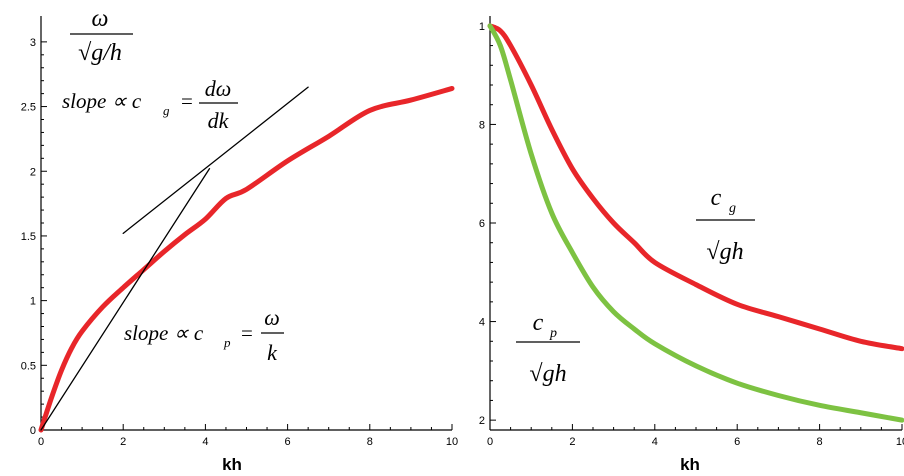 This screenshot has height=476, width=904. Describe the element at coordinates (548, 348) in the screenshot. I see `right-cp-annotation: c p √gh` at that location.